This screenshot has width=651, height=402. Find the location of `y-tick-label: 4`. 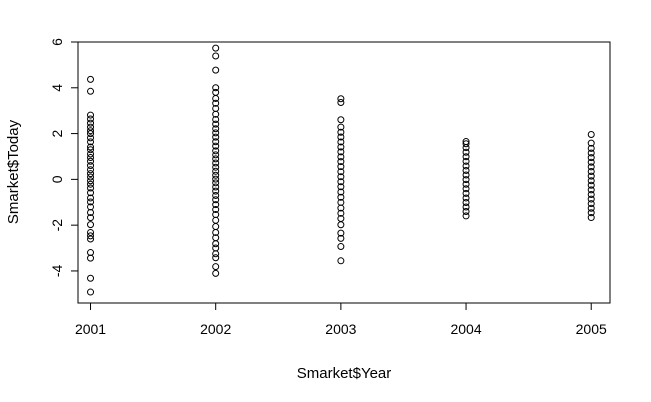

y-tick-label: 4 is located at coordinates (57, 88).